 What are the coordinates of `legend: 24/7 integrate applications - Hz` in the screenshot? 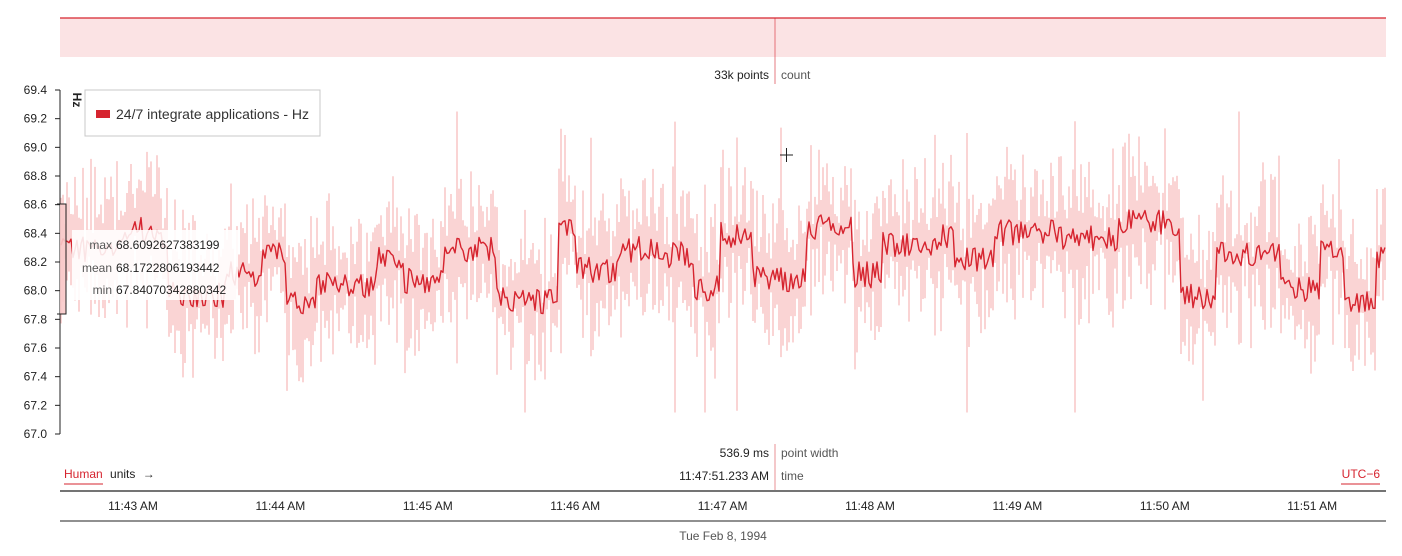 It's located at (202, 113).